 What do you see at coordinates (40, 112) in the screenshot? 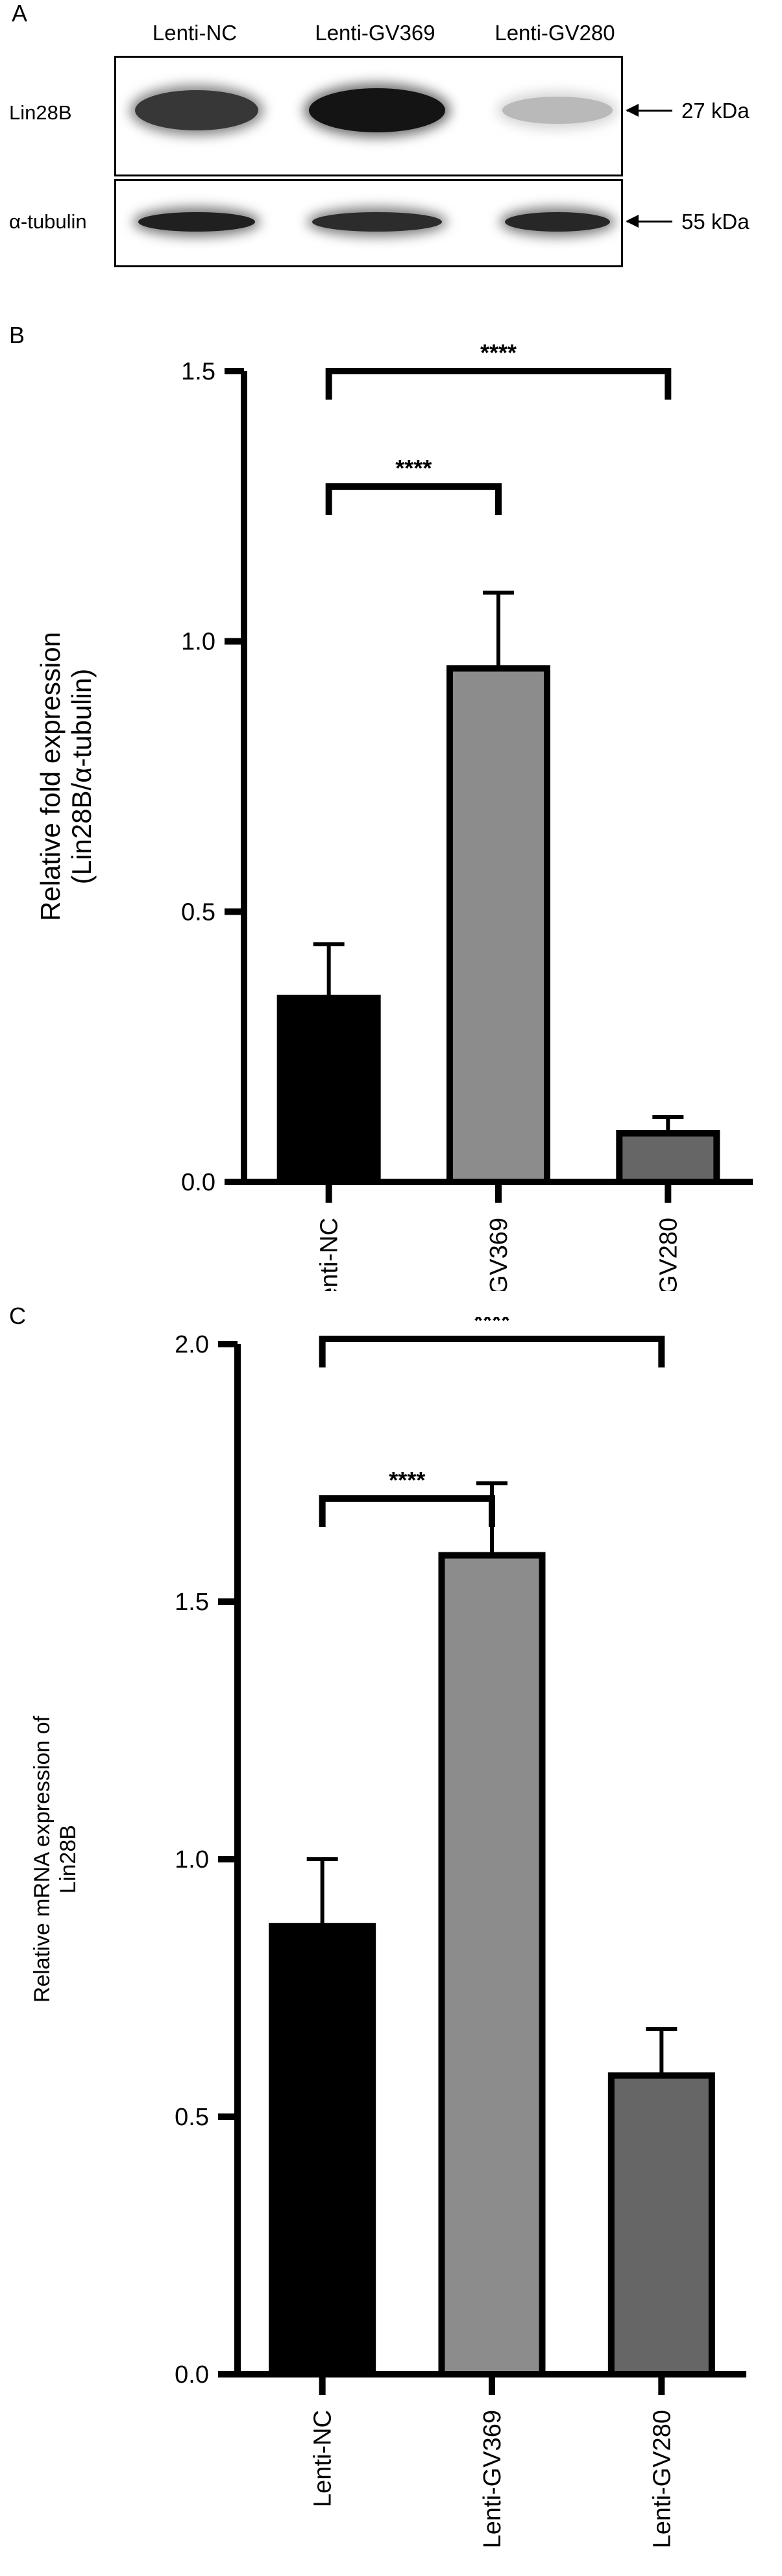
I see `blot-row-label-lin28b: Lin28B` at bounding box center [40, 112].